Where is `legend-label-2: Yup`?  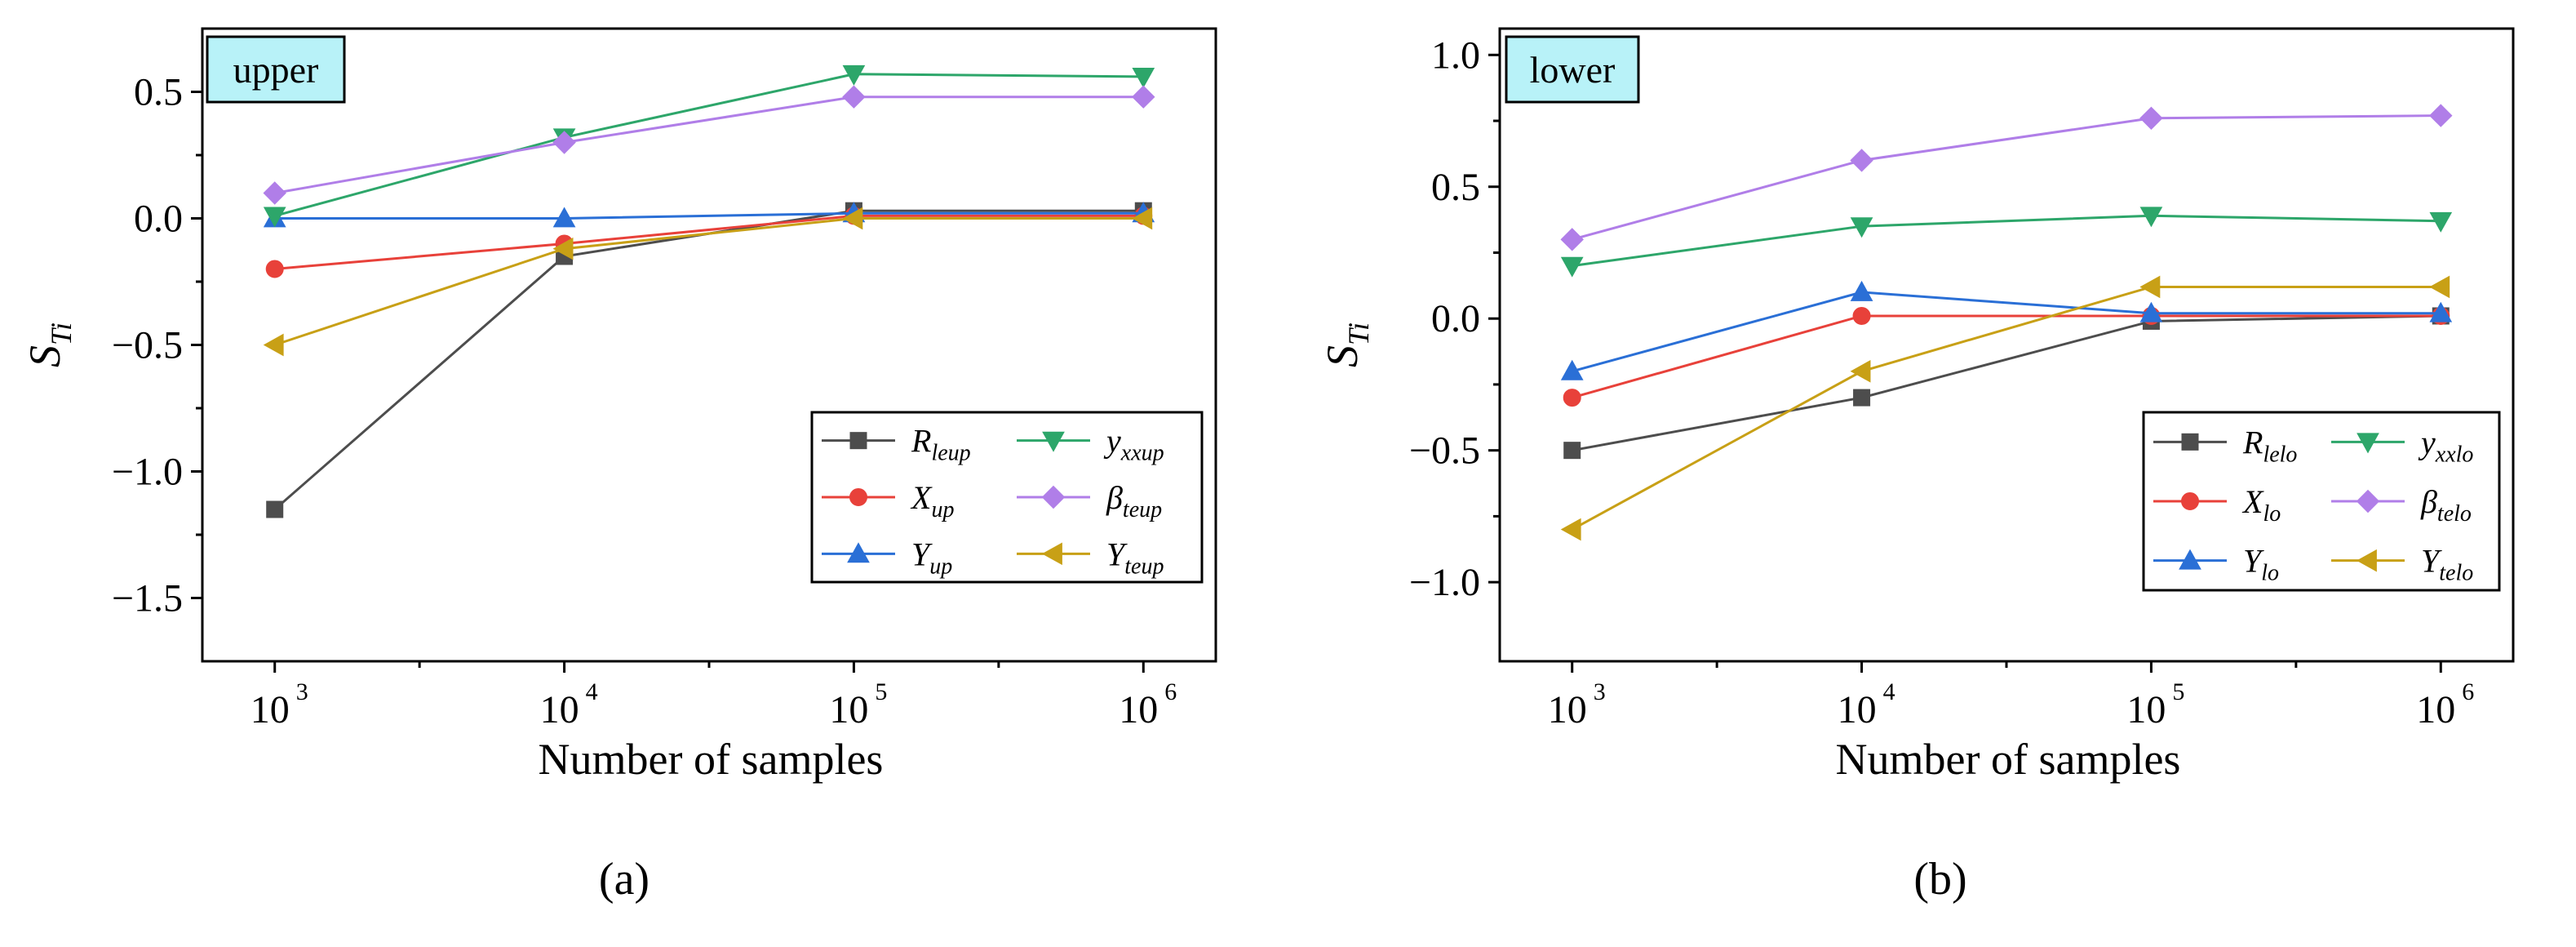
legend-label-2: Yup is located at coordinates (931, 557).